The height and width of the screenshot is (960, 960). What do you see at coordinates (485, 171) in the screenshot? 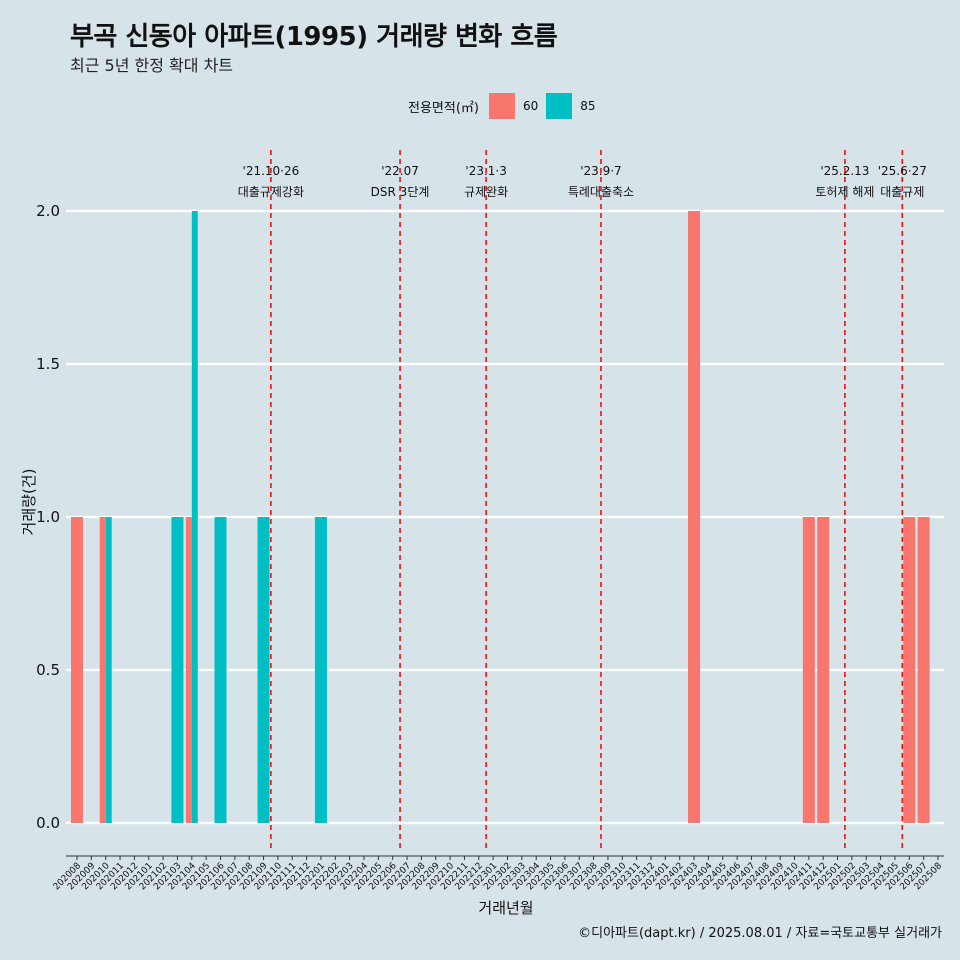
I see `event-date-label: '23.1·3` at bounding box center [485, 171].